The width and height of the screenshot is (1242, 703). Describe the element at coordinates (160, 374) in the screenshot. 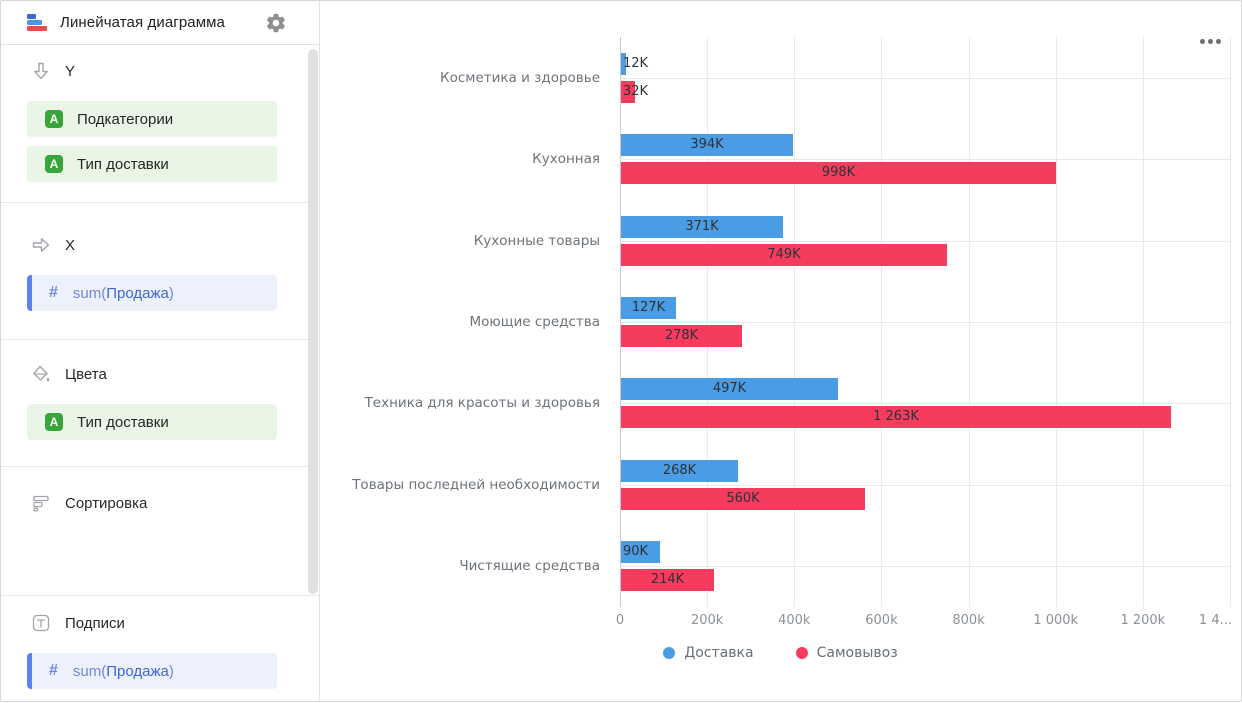

I see `section-colors-header: Цвета` at that location.